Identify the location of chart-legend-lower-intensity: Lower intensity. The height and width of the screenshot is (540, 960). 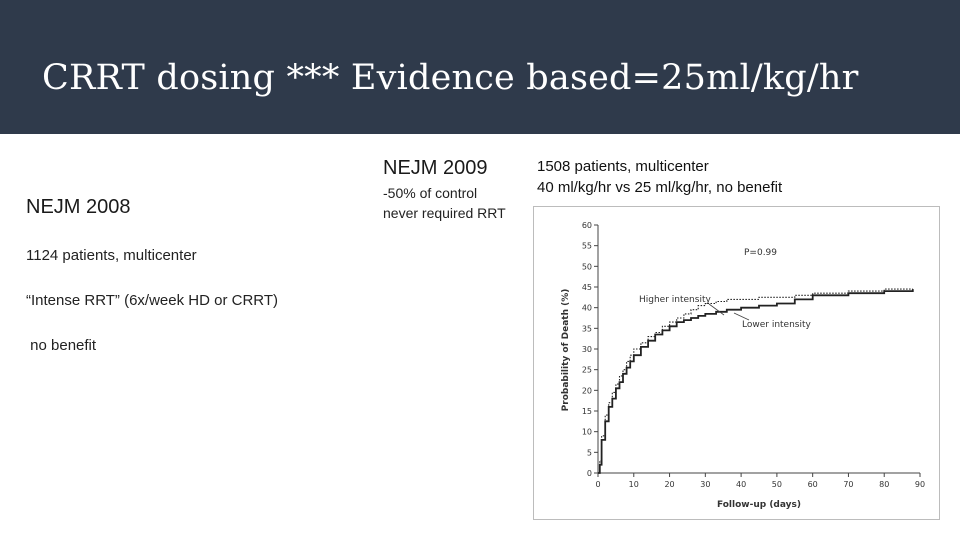
(777, 325).